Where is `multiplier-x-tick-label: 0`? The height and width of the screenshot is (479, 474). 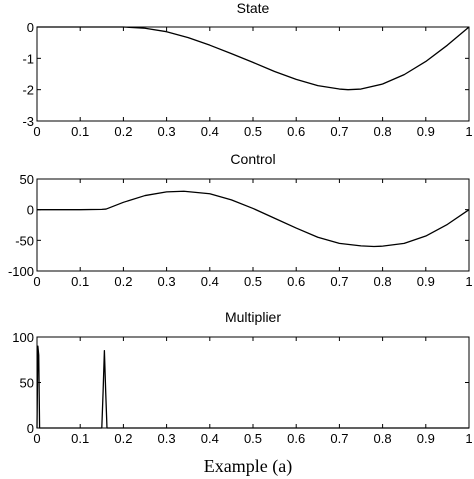 multiplier-x-tick-label: 0 is located at coordinates (36, 438).